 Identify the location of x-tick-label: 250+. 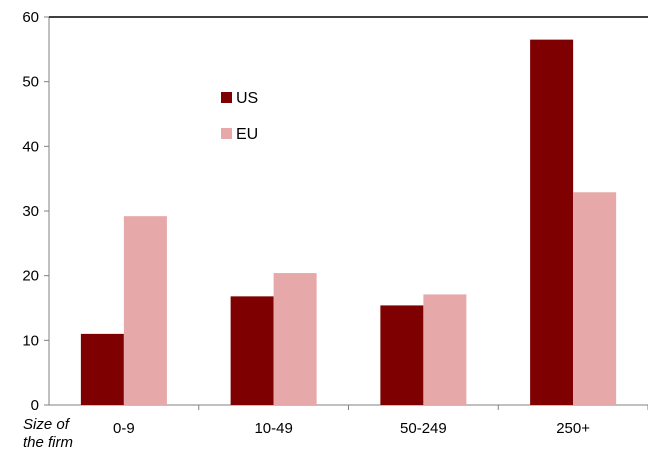
(573, 428).